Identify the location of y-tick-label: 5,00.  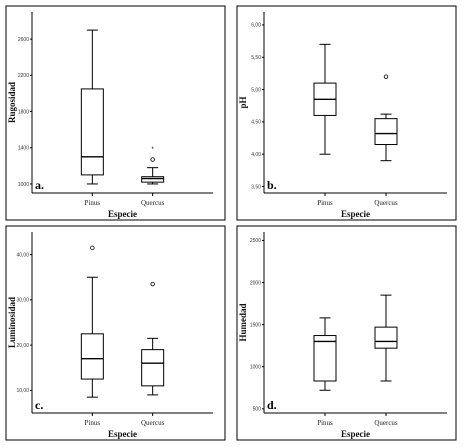
(256, 90).